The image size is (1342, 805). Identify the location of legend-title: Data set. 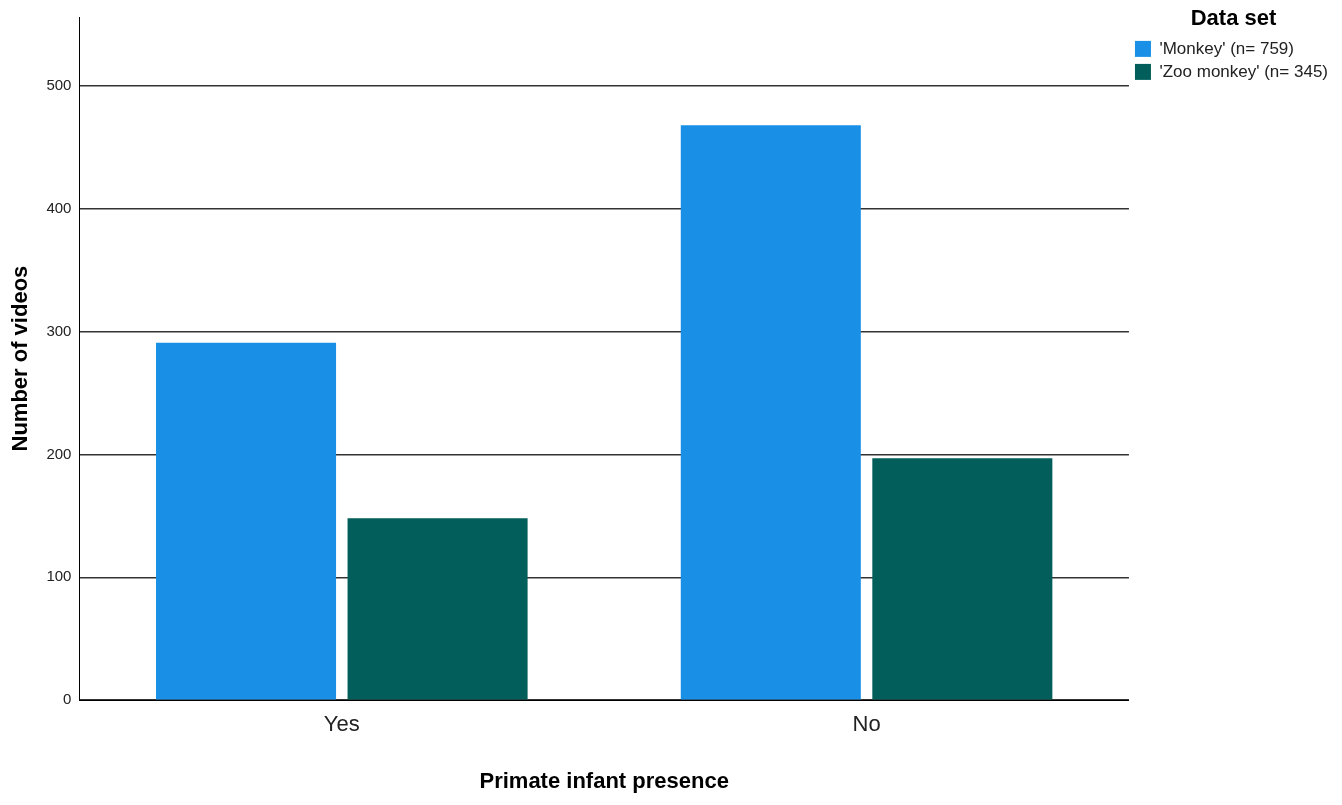
(1233, 18).